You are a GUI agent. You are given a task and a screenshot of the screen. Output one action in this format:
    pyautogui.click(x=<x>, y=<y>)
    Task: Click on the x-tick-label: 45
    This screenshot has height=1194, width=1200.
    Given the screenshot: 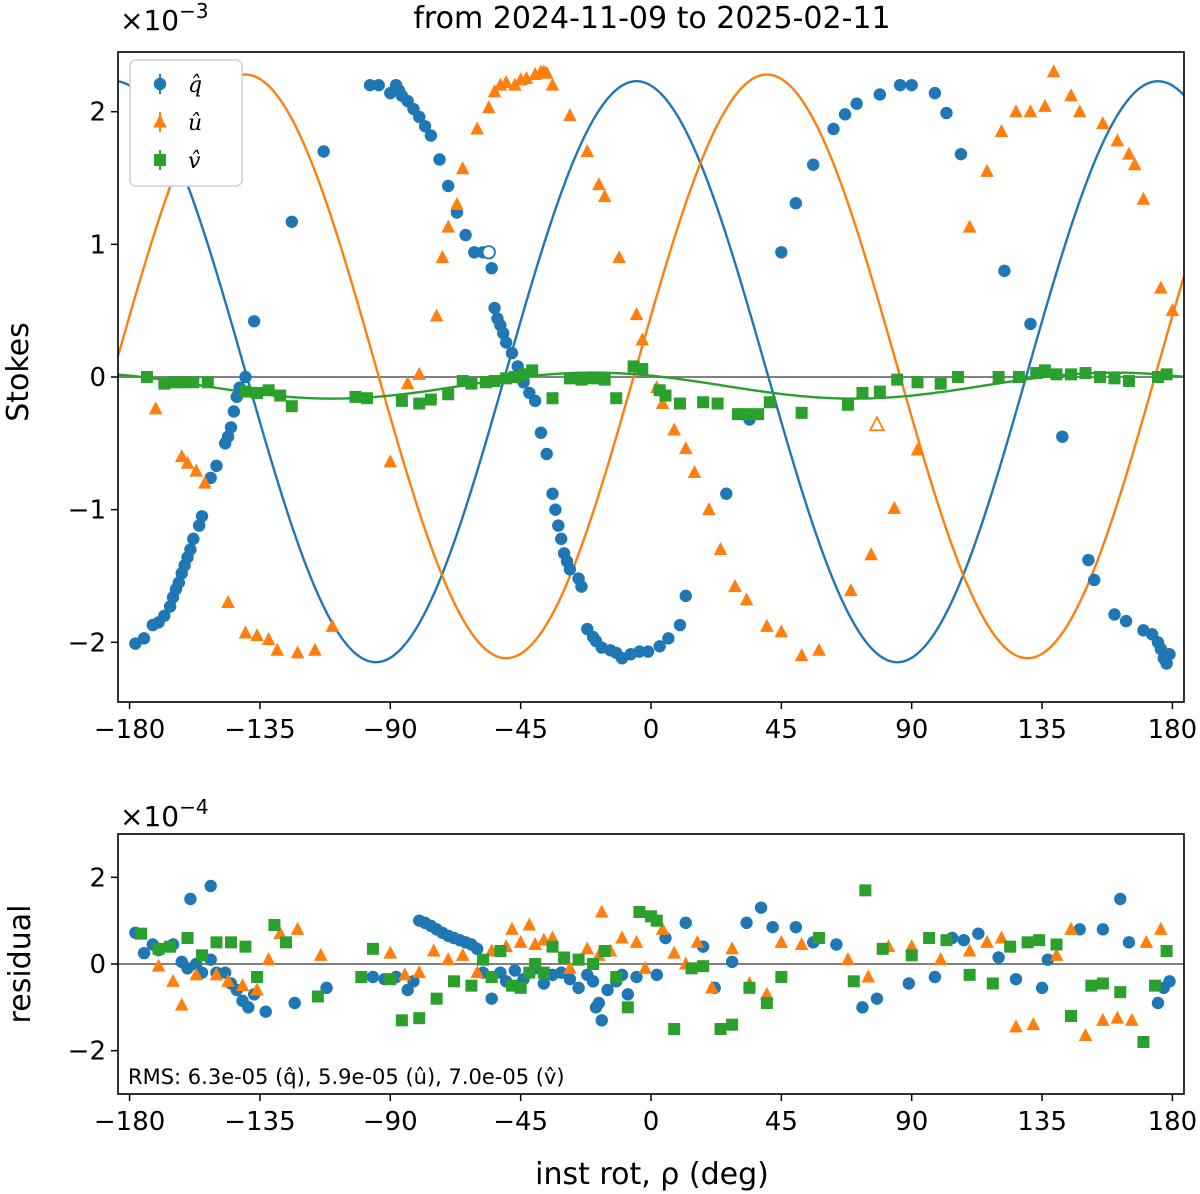 What is the action you would take?
    pyautogui.click(x=781, y=1122)
    